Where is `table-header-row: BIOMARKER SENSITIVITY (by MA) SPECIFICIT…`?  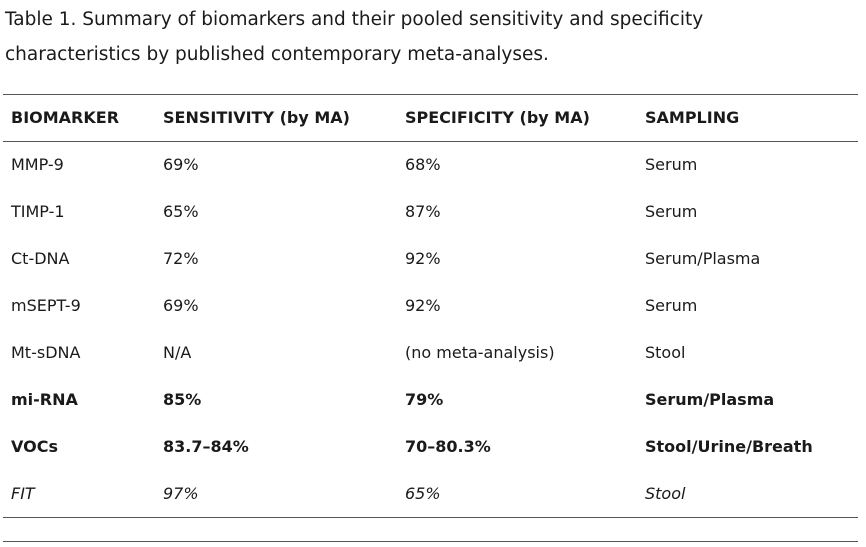
table-header-row: BIOMARKER SENSITIVITY (by MA) SPECIFICIT… is located at coordinates (430, 118).